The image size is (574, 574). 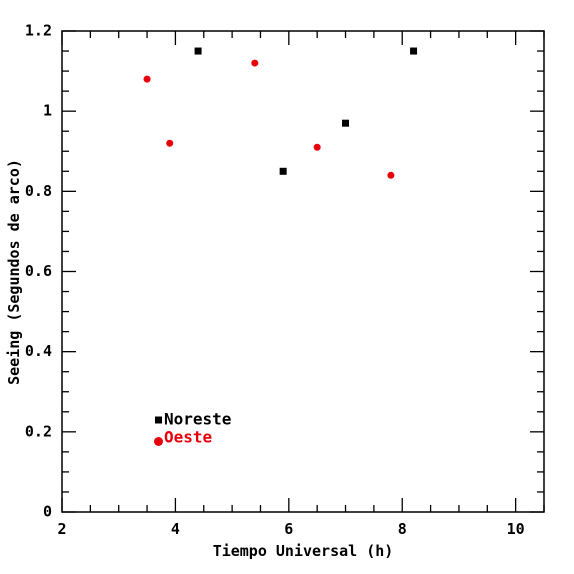 What do you see at coordinates (47, 111) in the screenshot?
I see `y-tick-label: 1` at bounding box center [47, 111].